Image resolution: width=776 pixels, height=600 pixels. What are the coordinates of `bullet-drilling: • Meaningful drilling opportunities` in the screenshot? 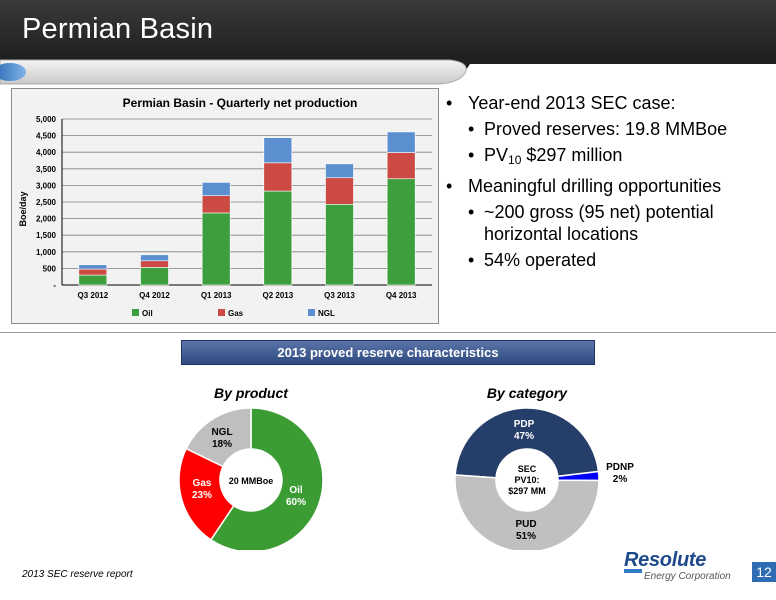 It's located at (584, 186).